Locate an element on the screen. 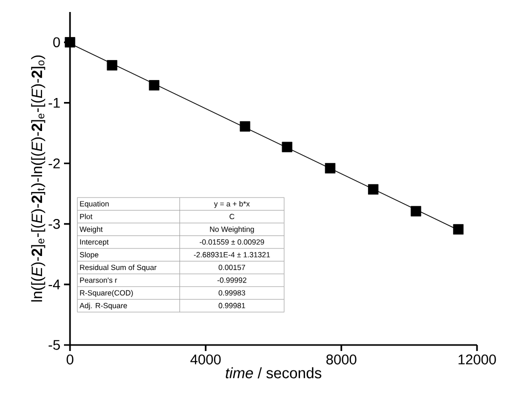  x-tick-label: 4000 is located at coordinates (205, 359).